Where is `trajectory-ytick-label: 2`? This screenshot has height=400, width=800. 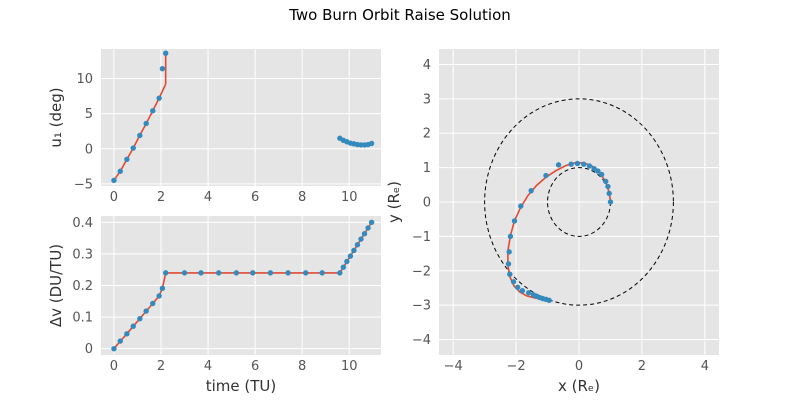 trajectory-ytick-label: 2 is located at coordinates (427, 134).